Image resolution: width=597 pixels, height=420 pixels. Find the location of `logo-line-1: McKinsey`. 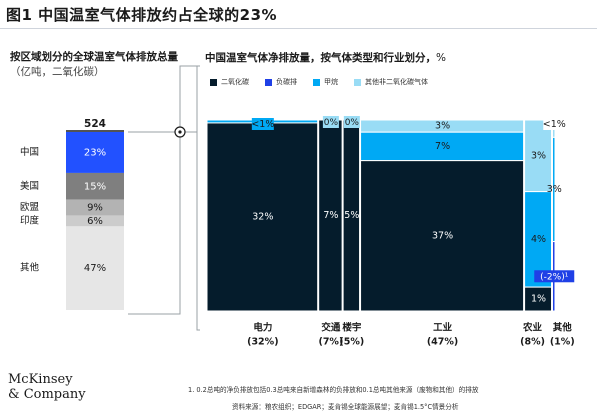

logo-line-1: McKinsey is located at coordinates (40, 379).